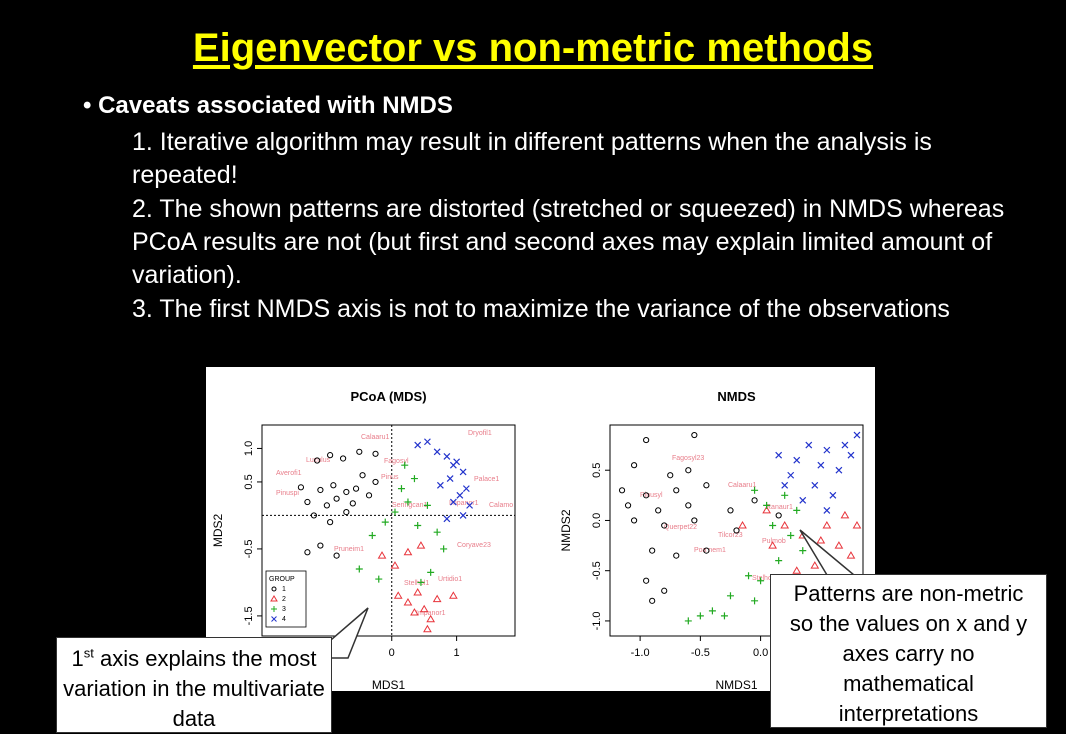 This screenshot has height=734, width=1066. Describe the element at coordinates (480, 433) in the screenshot. I see `plot1-site-label: Dryofil1` at that location.